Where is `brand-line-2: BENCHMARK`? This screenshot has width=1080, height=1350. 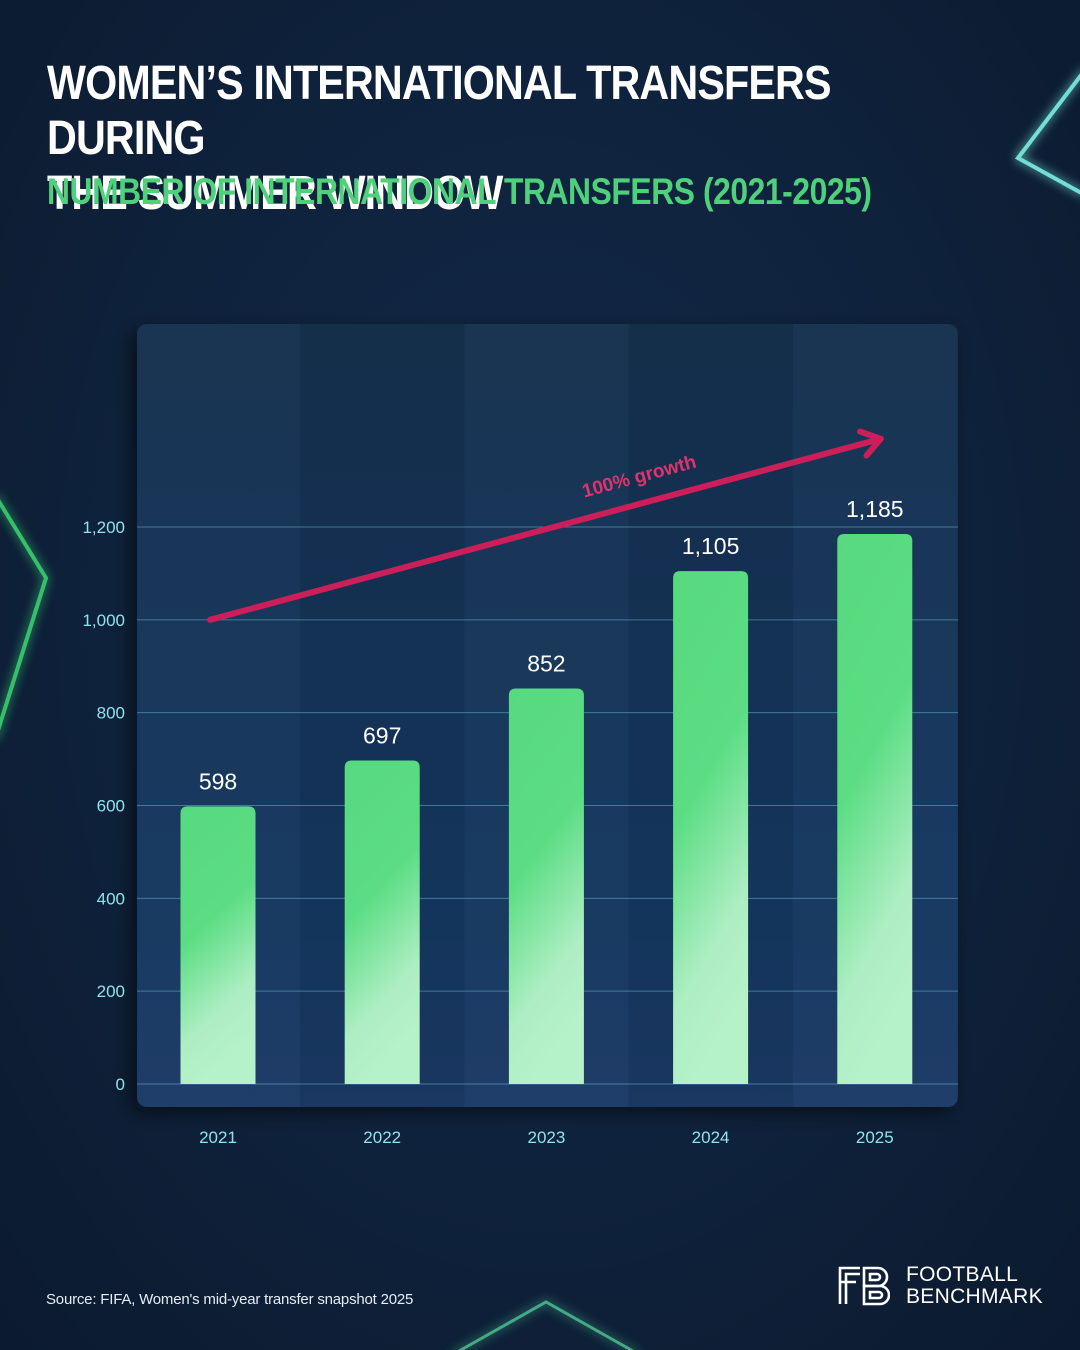 brand-line-2: BENCHMARK is located at coordinates (974, 1296).